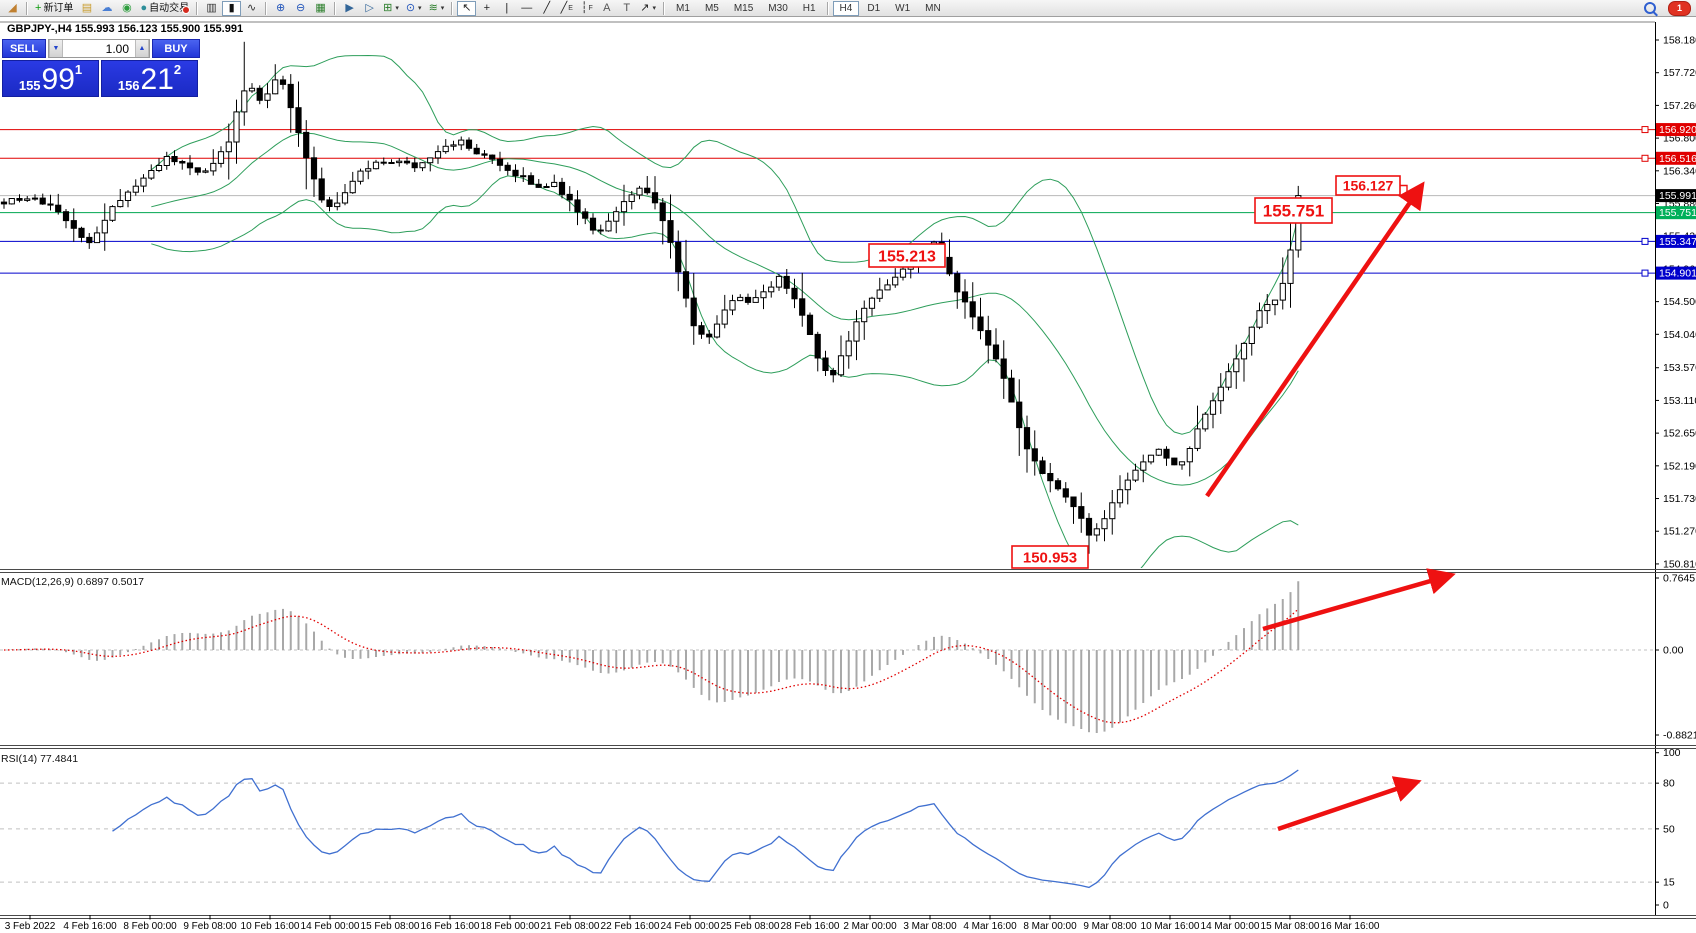 The width and height of the screenshot is (1696, 933). Describe the element at coordinates (809, 8) in the screenshot. I see `timeframe-h1: H1` at that location.